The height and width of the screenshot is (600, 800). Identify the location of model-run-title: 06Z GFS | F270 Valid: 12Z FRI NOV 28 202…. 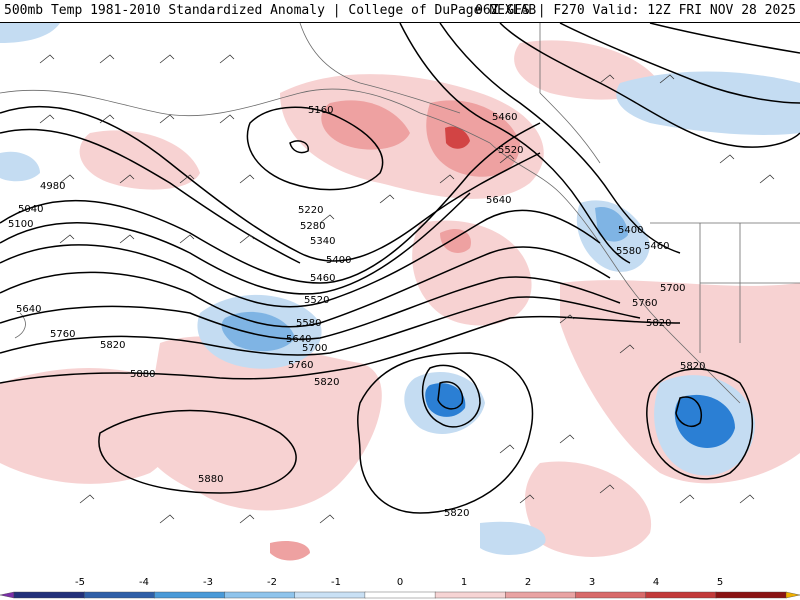
(635, 10).